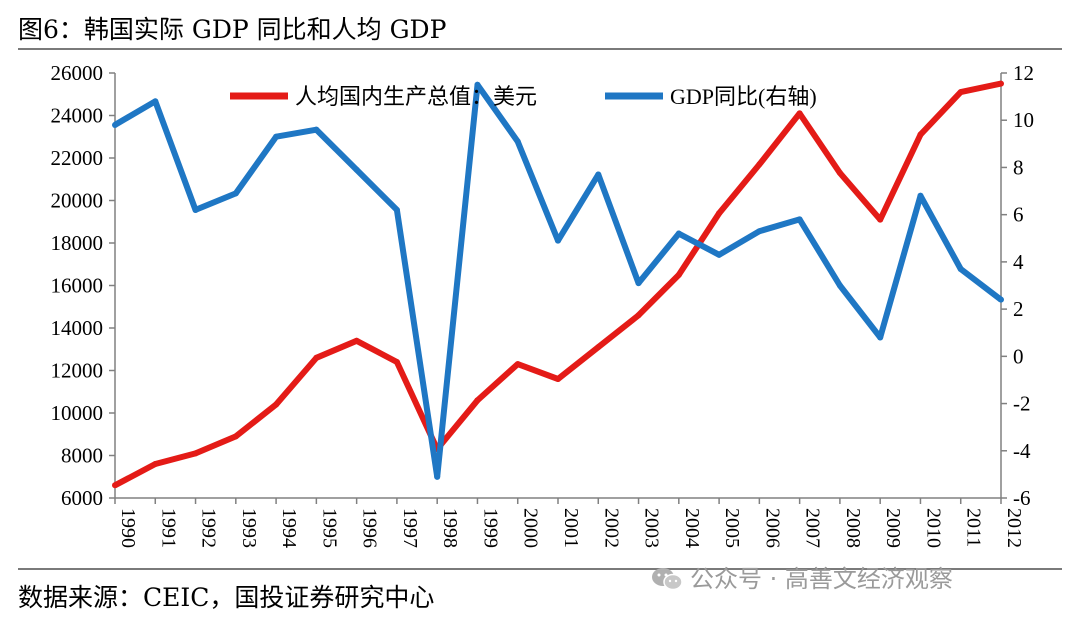 Image resolution: width=1080 pixels, height=618 pixels. Describe the element at coordinates (652, 528) in the screenshot. I see `x-tick-label: 2003` at that location.